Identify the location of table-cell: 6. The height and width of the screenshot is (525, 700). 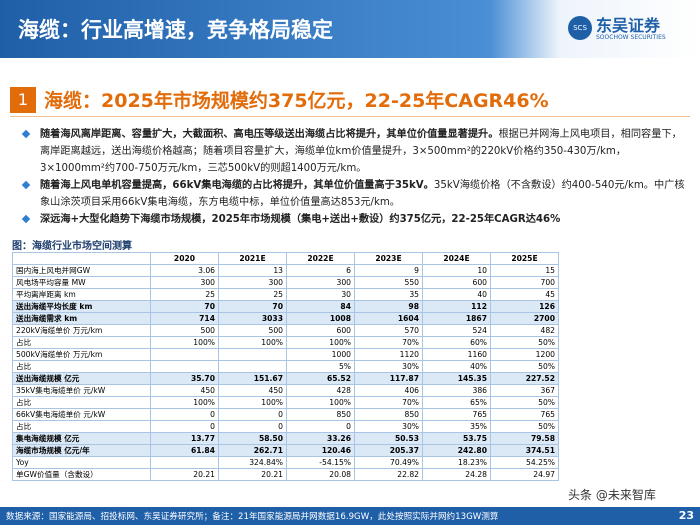
(320, 270).